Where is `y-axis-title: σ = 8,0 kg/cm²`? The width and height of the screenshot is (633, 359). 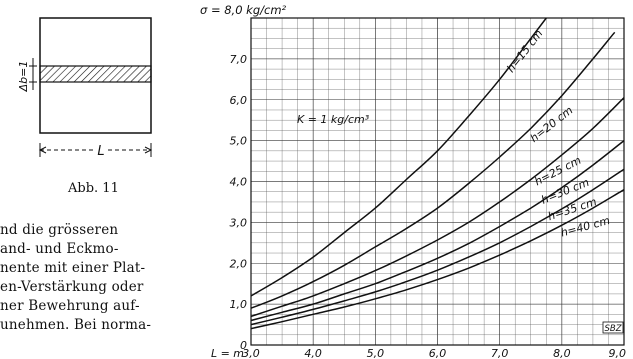 y-axis-title: σ = 8,0 kg/cm² is located at coordinates (243, 10).